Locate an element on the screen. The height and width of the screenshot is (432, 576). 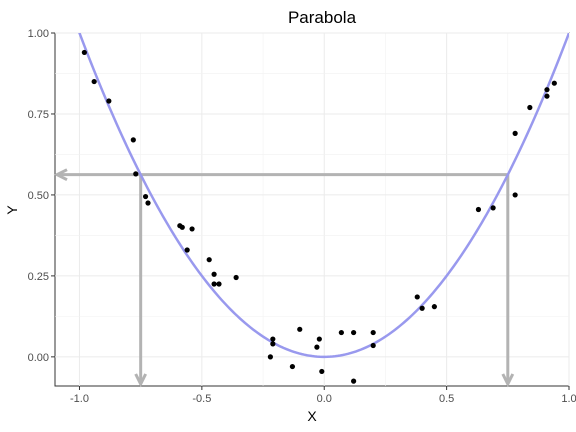
arrow-left-head is located at coordinates (60, 175).